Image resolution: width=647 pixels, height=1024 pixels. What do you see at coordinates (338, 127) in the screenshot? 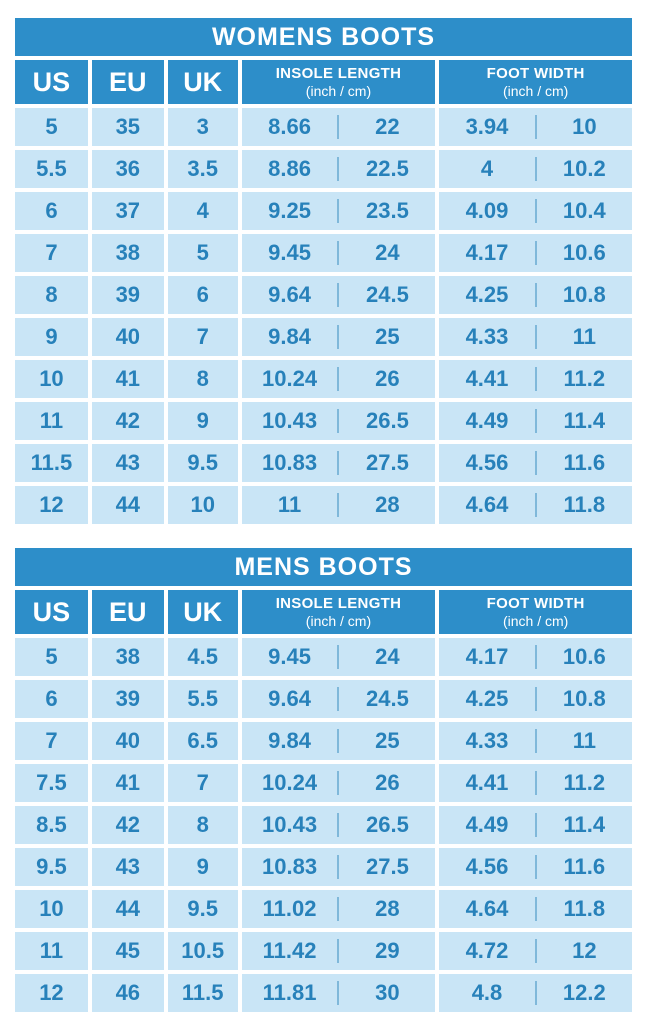
I see `cell-insole-length: 8.66 22` at bounding box center [338, 127].